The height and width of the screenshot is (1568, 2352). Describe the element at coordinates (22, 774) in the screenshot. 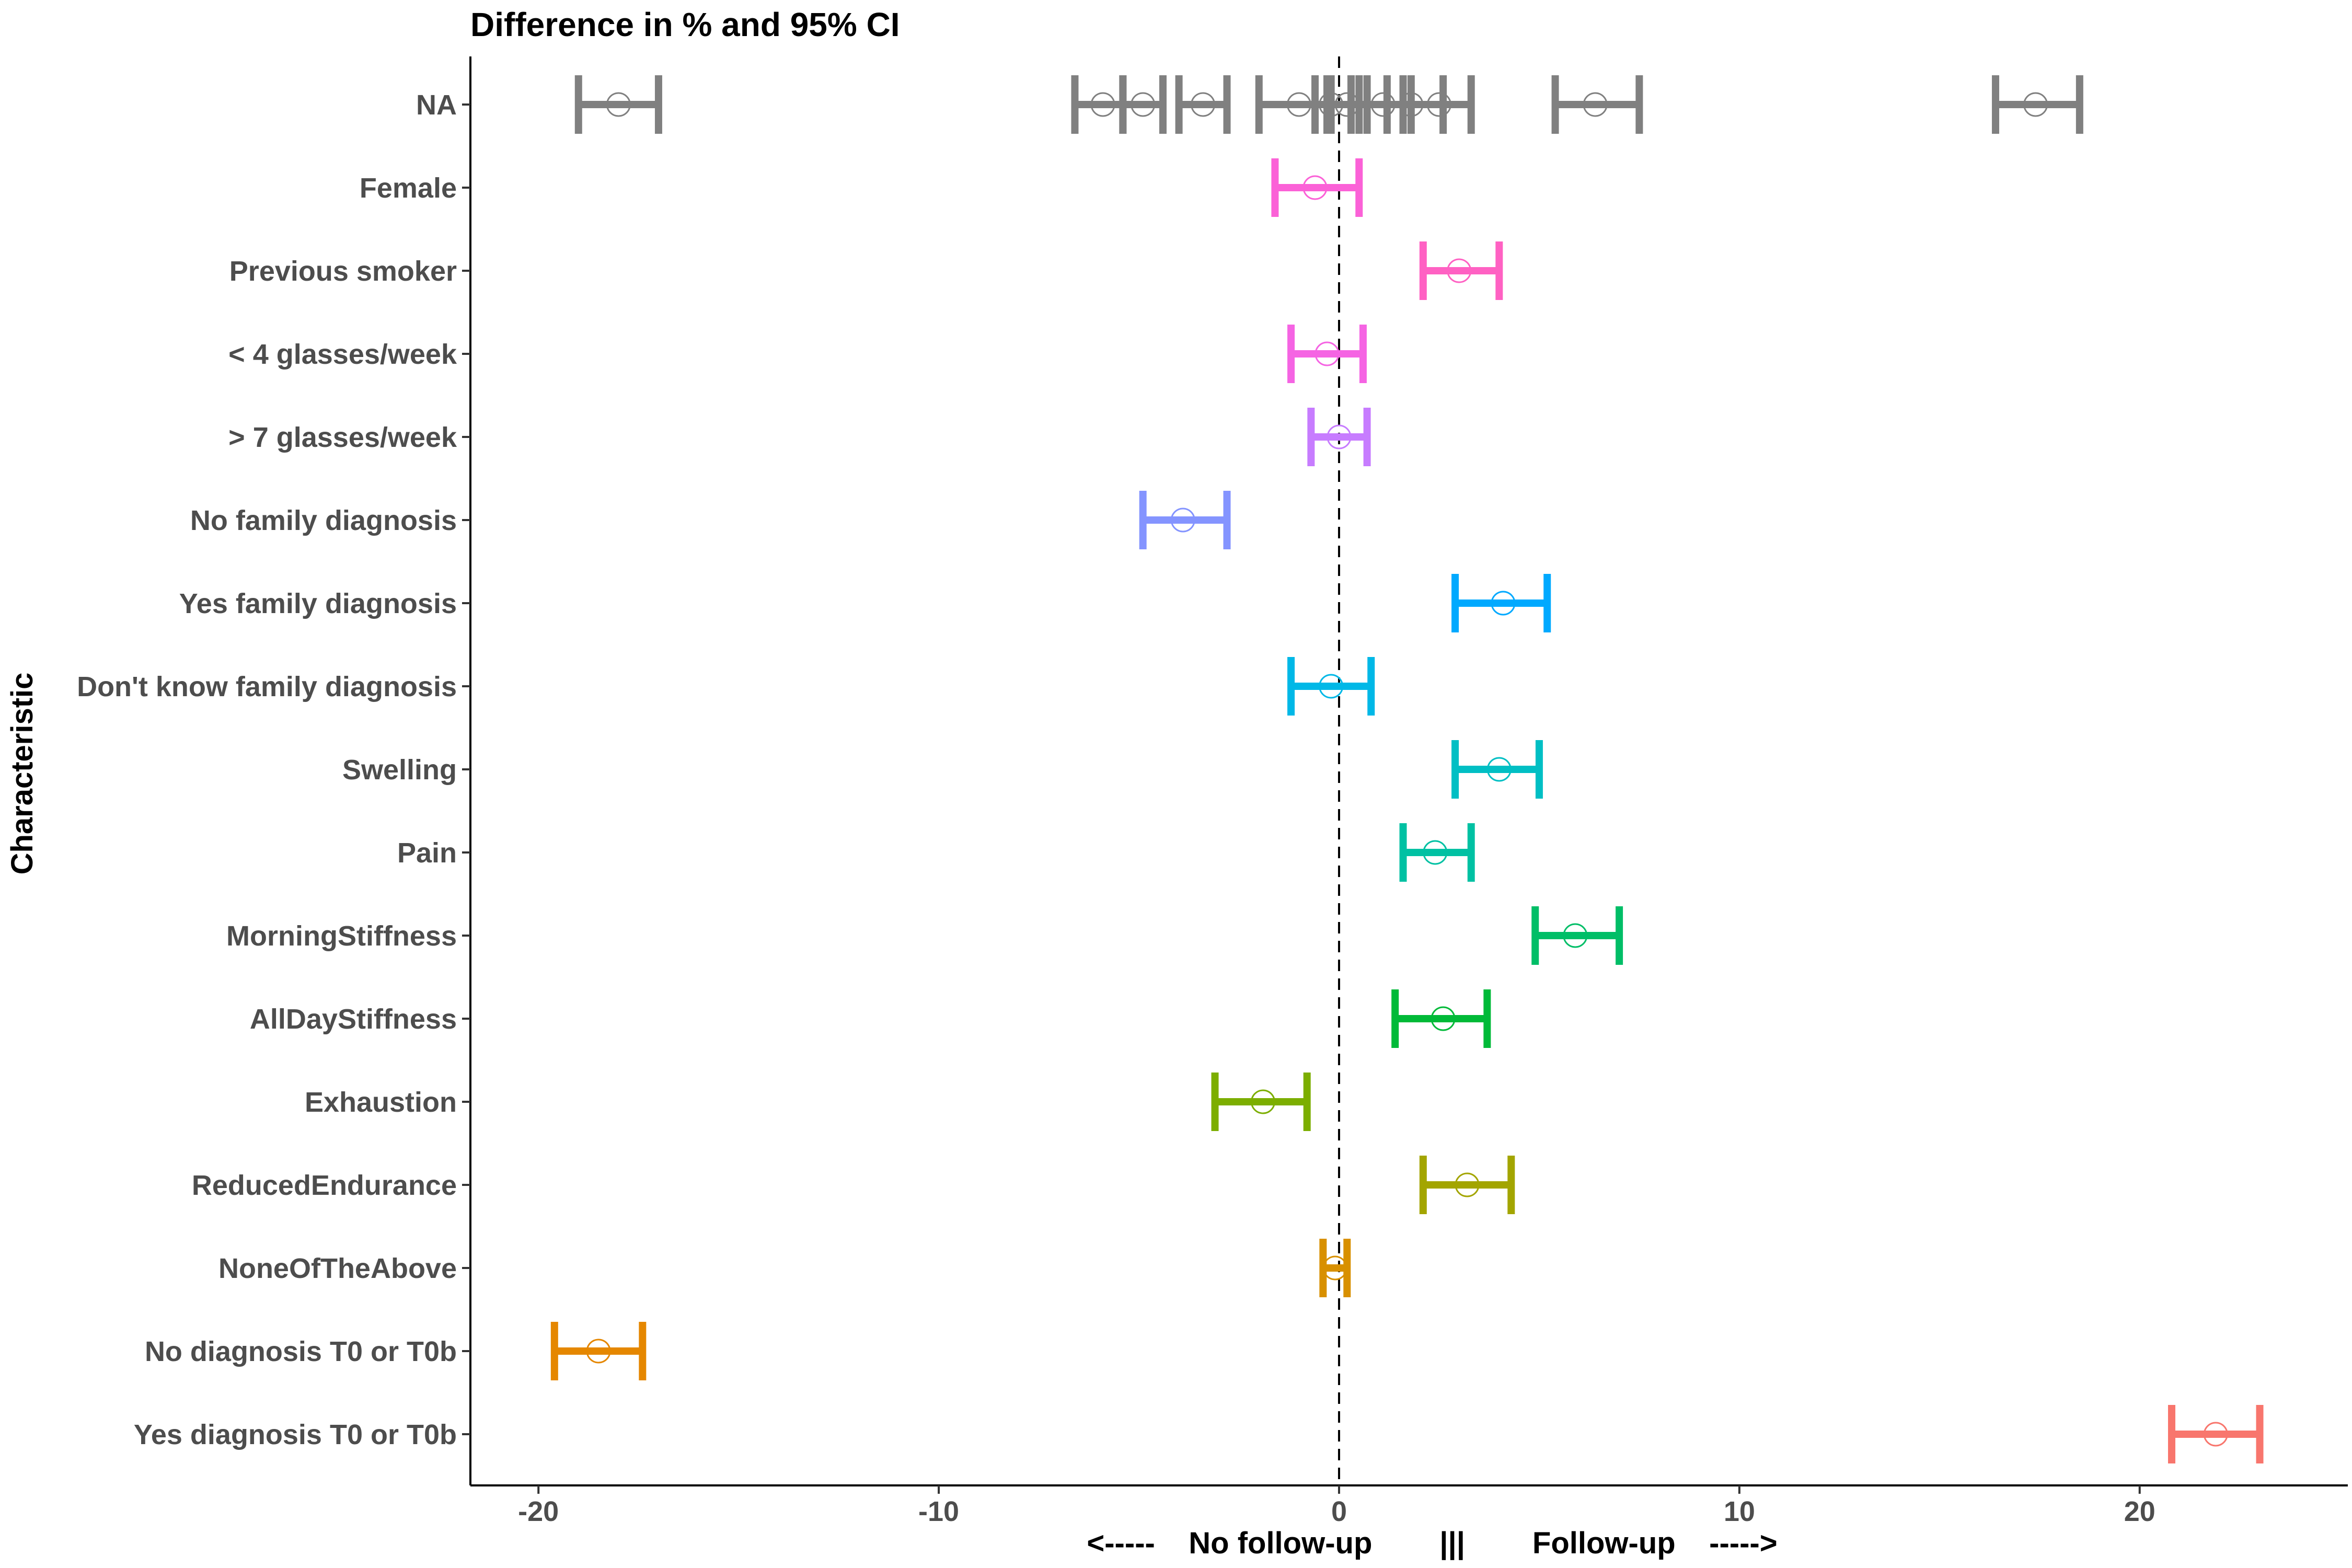

I see `y-axis-title: Characteristic` at that location.